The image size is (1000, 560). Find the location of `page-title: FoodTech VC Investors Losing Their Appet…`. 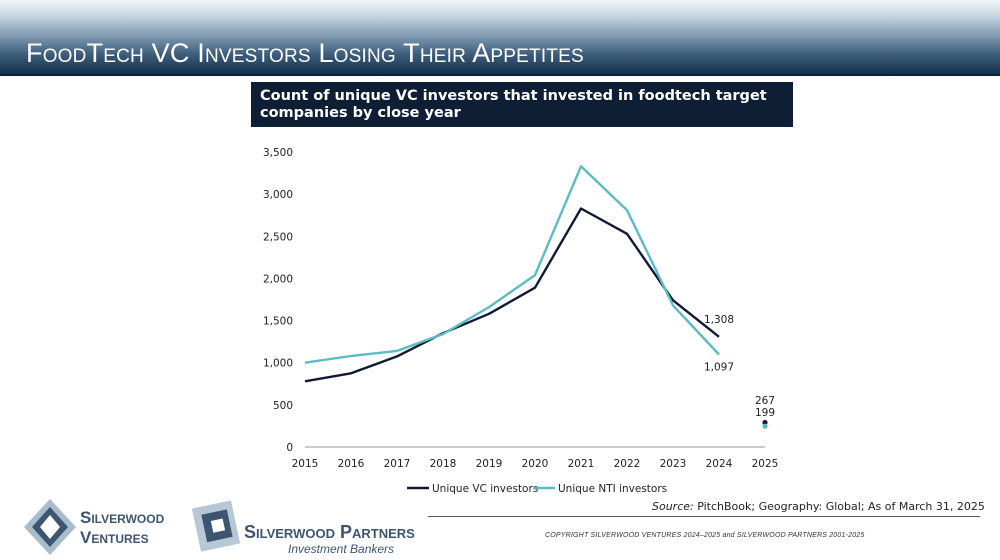

page-title: FoodTech VC Investors Losing Their Appet… is located at coordinates (305, 53).